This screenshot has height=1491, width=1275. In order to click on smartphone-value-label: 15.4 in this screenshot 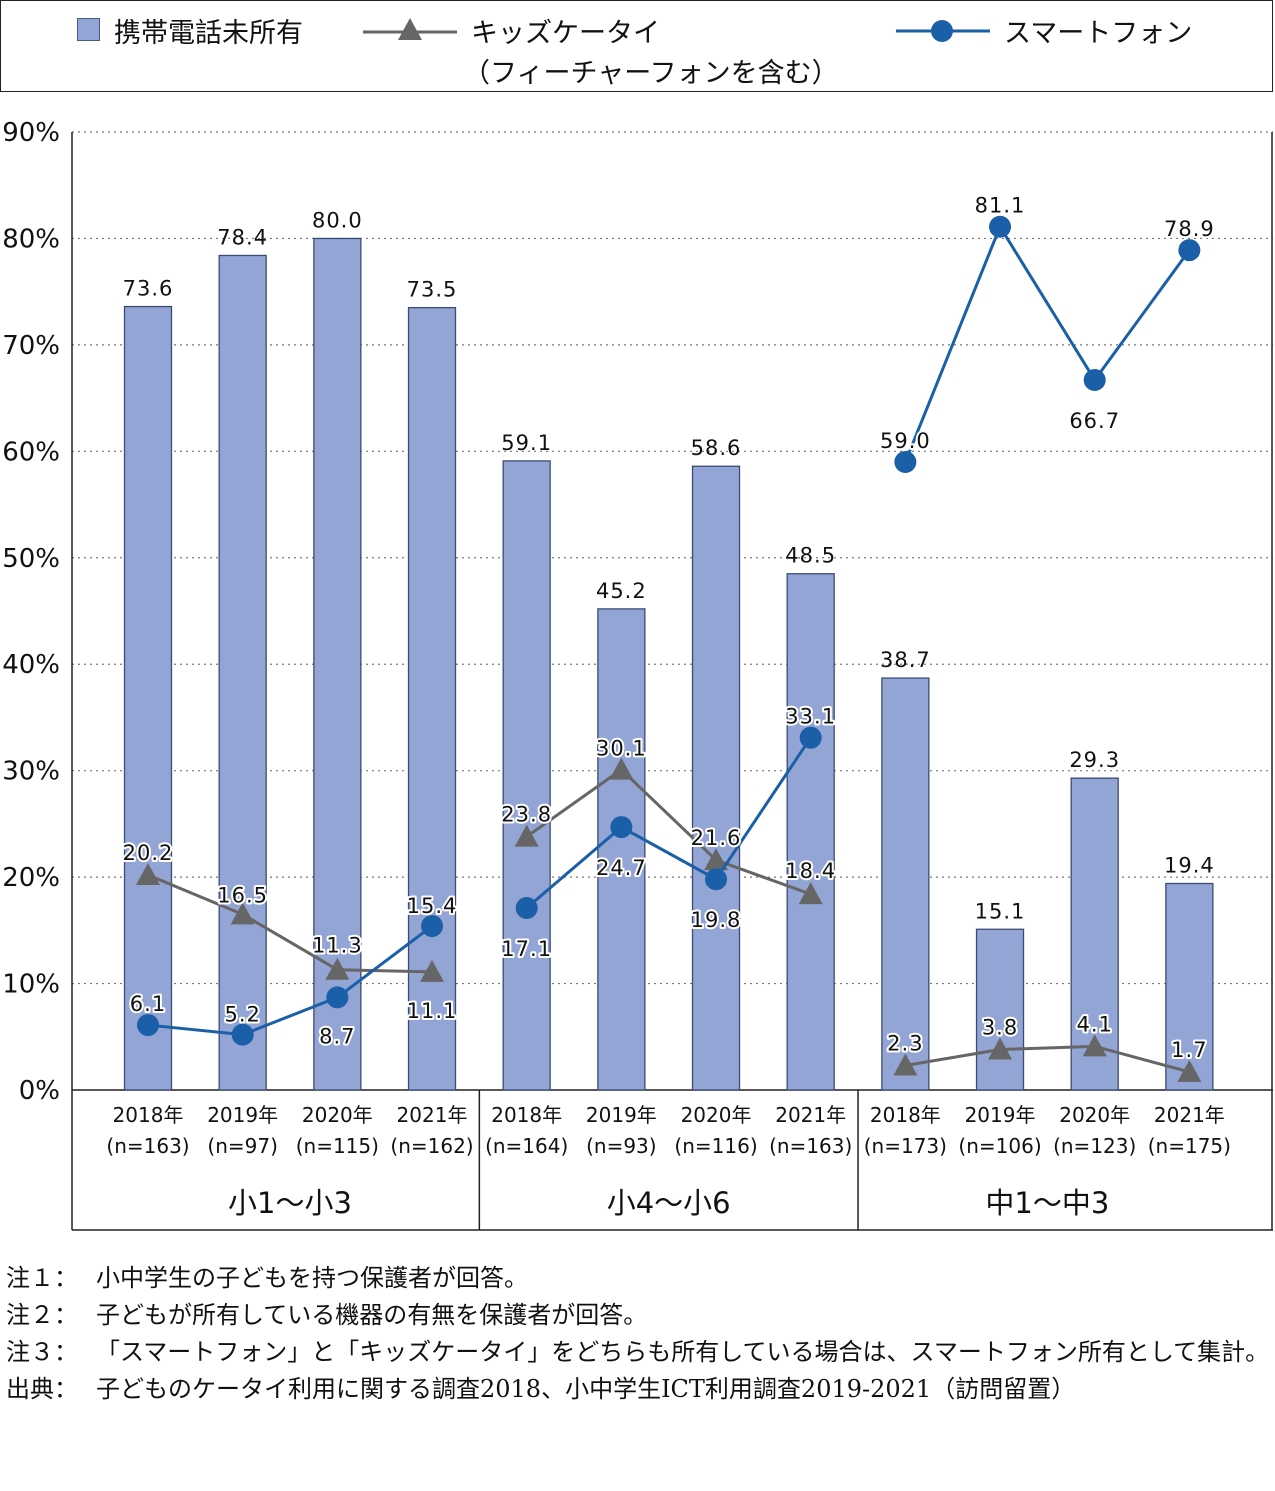, I will do `click(432, 906)`.